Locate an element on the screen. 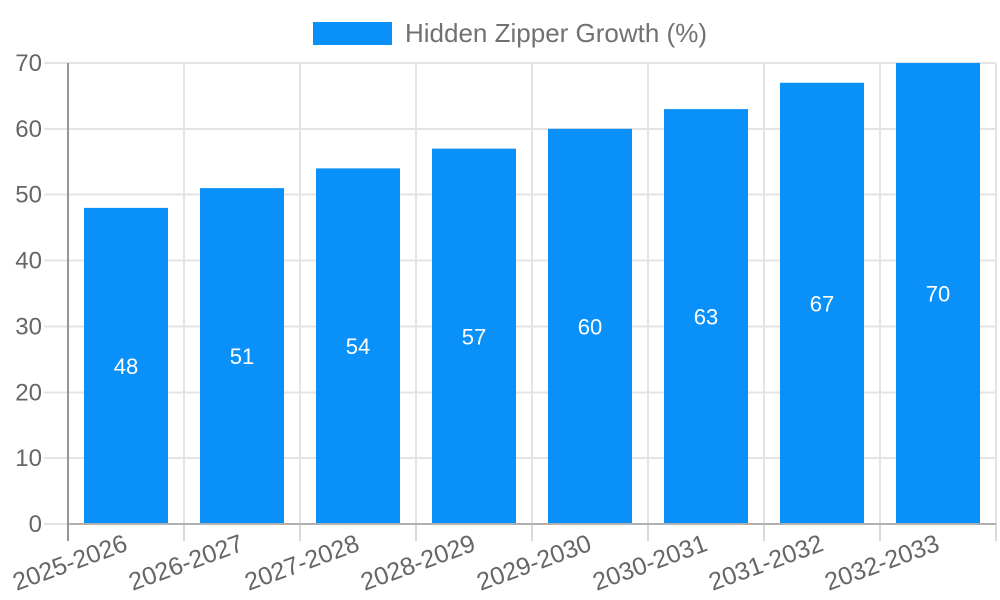 This screenshot has height=600, width=1000. x-axis-label: 2032-2033 is located at coordinates (882, 562).